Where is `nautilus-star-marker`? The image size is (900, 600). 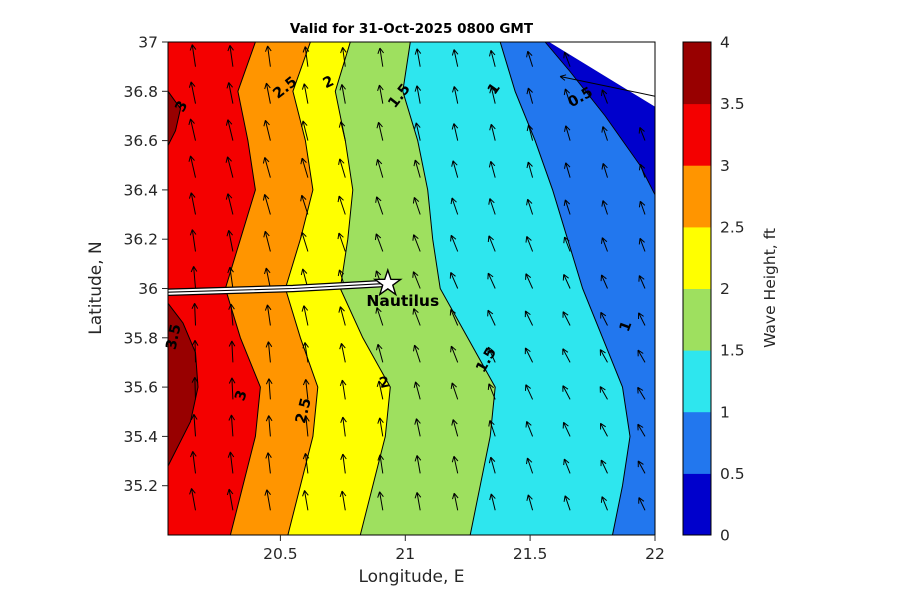 nautilus-star-marker is located at coordinates (387, 282).